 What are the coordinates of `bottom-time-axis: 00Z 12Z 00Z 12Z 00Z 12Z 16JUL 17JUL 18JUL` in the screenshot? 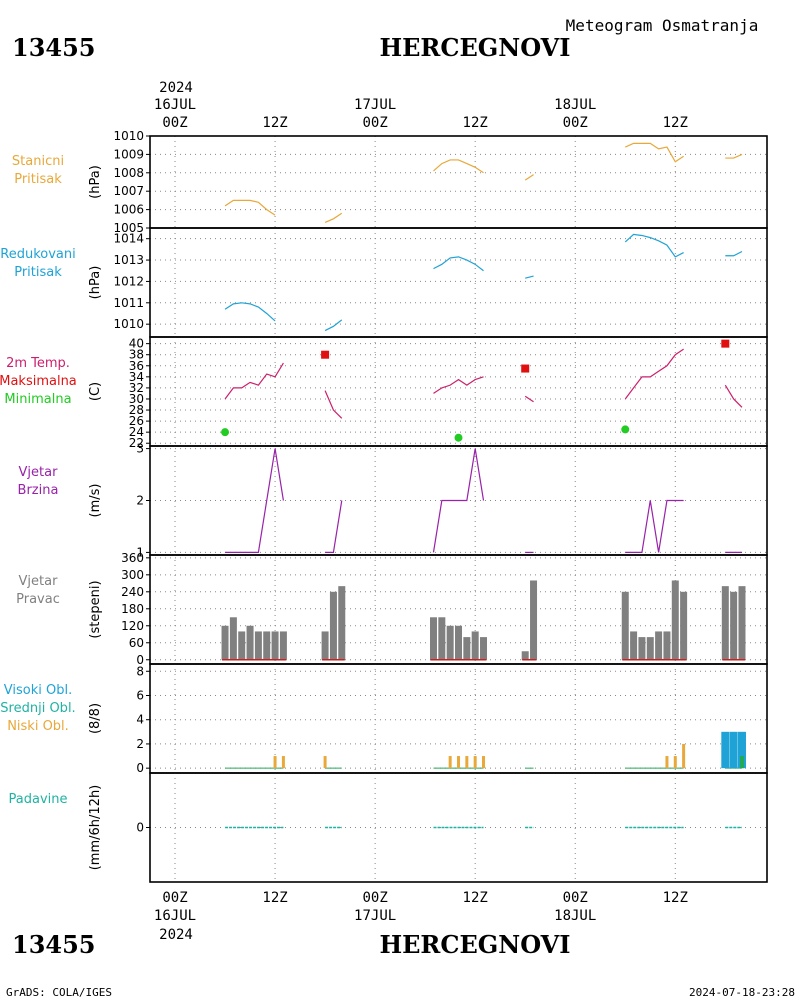 It's located at (421, 907).